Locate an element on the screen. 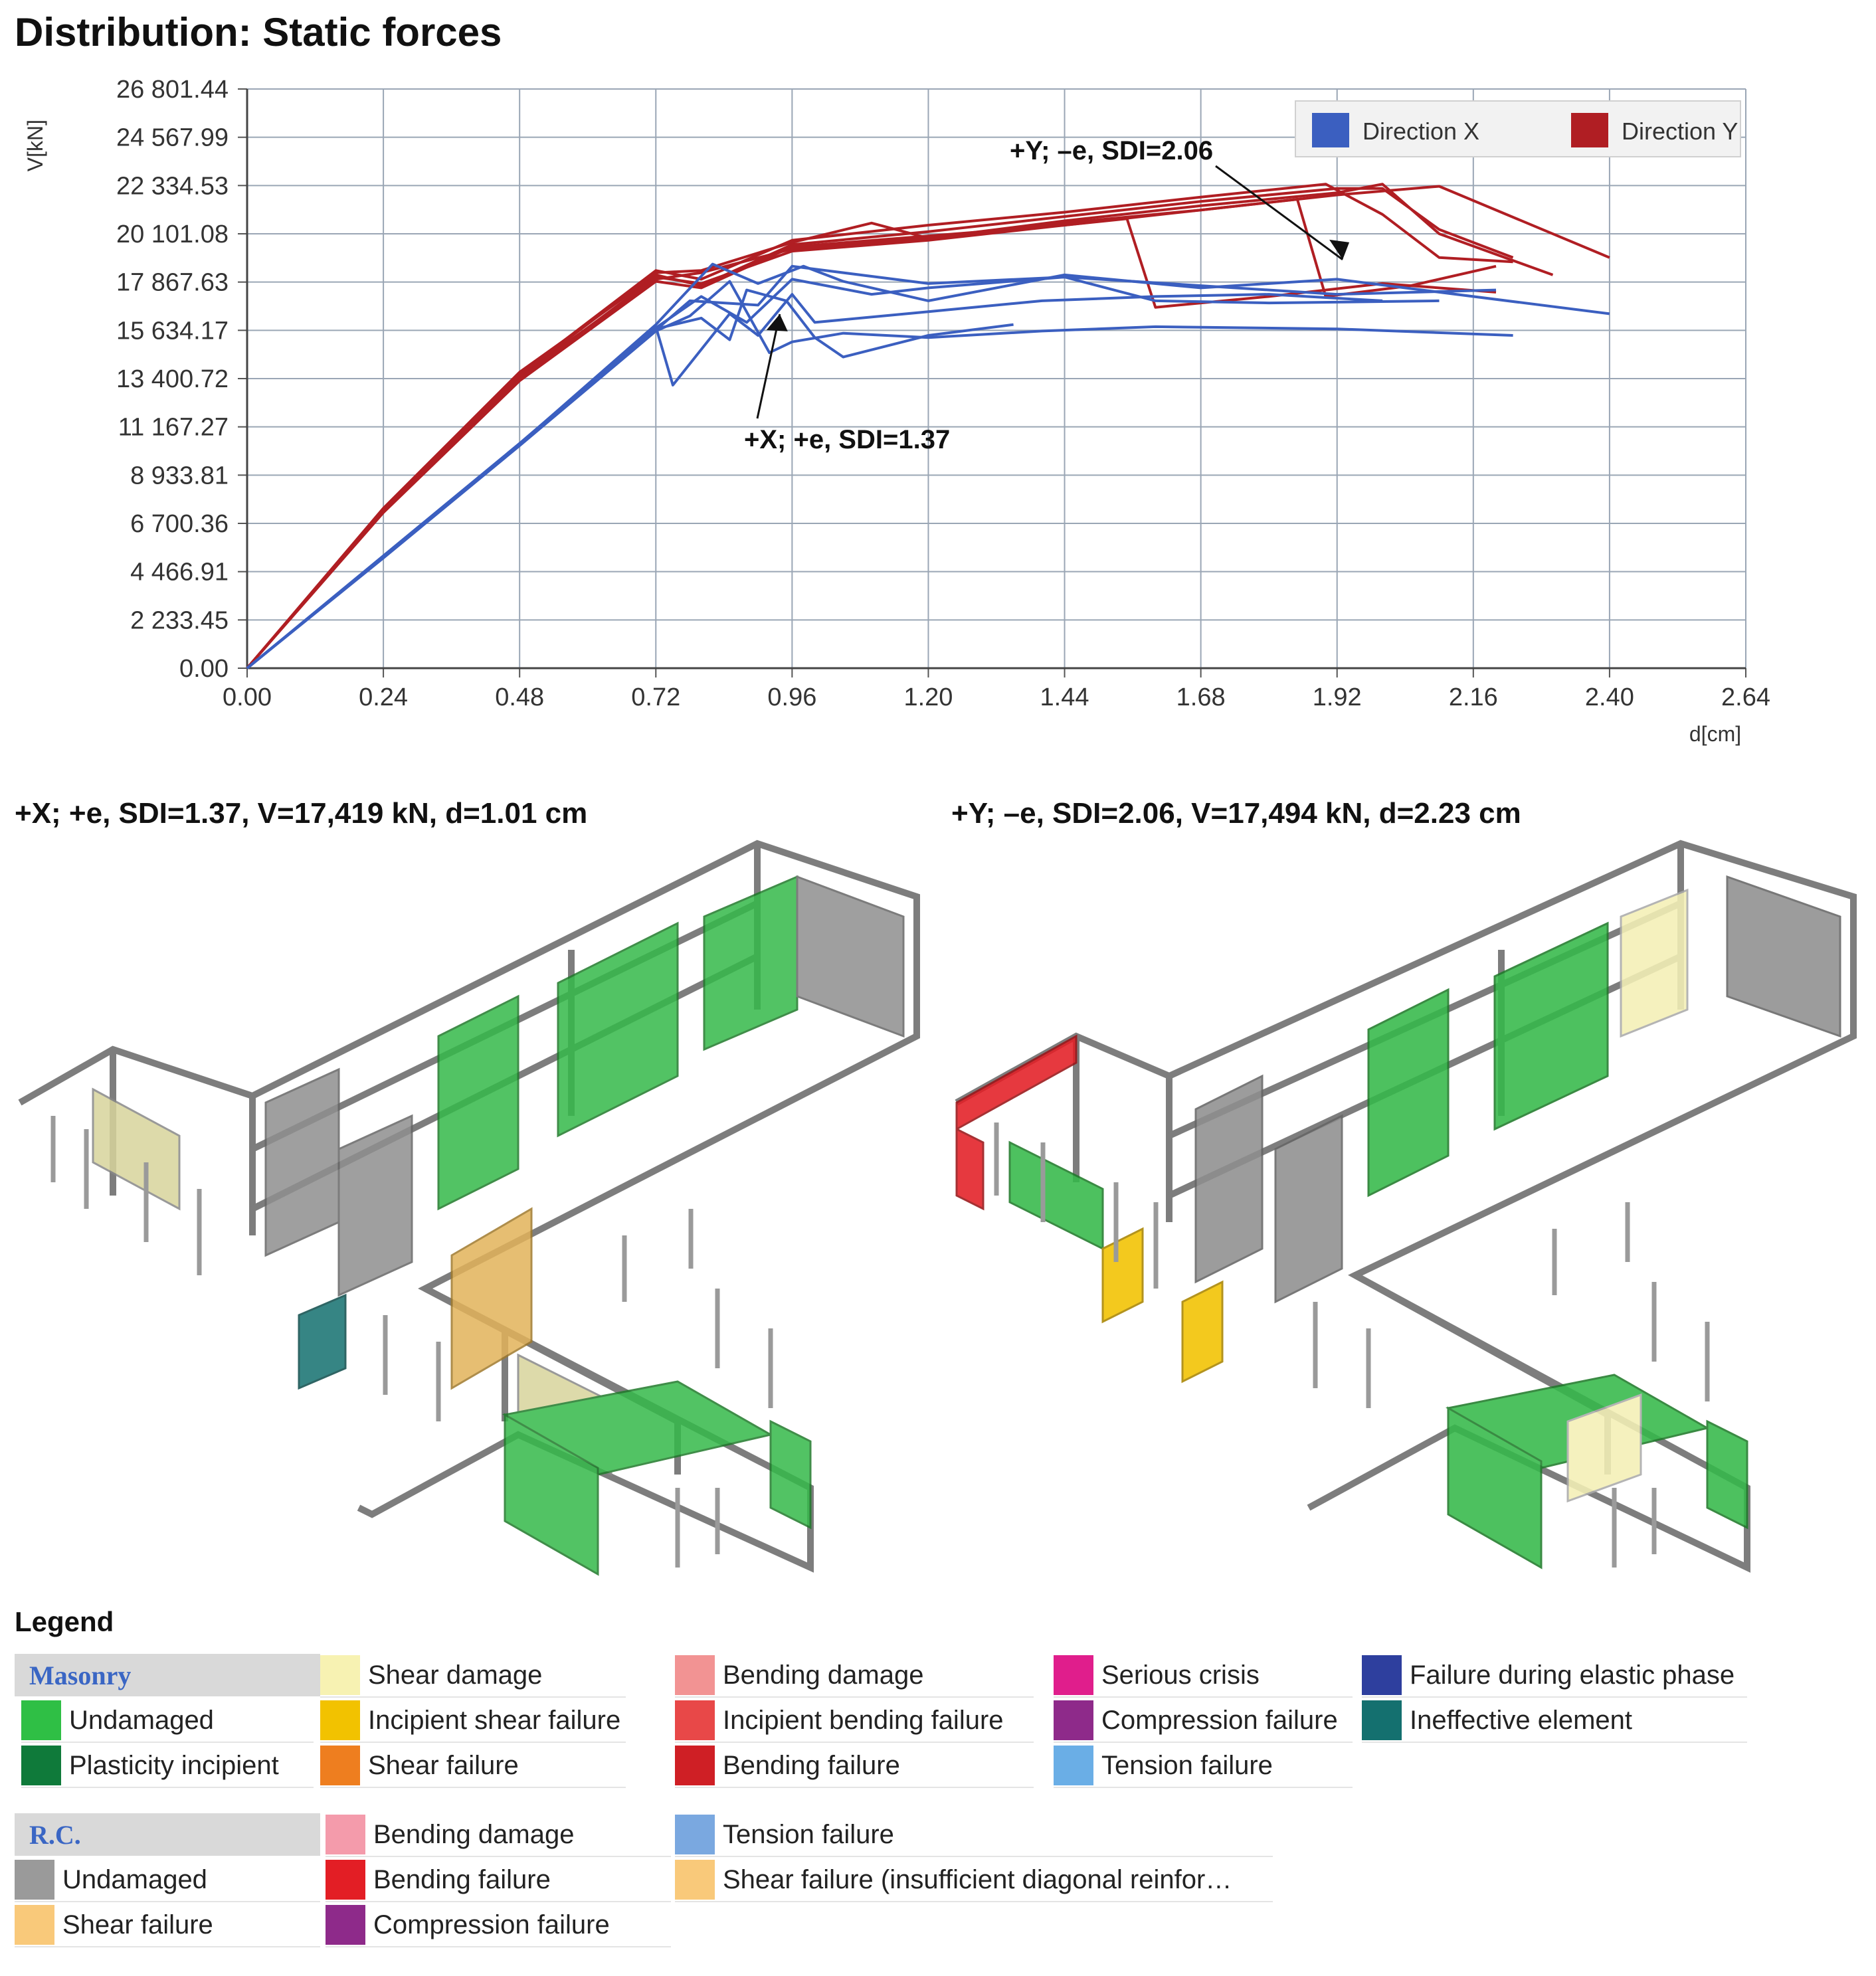 This screenshot has height=1976, width=1876. x-tick-label: 0.48 is located at coordinates (519, 697).